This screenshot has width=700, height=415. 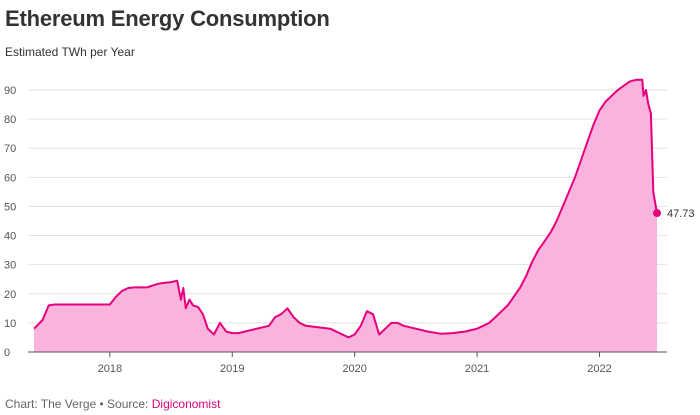 What do you see at coordinates (681, 214) in the screenshot?
I see `end-value-label: 47.73` at bounding box center [681, 214].